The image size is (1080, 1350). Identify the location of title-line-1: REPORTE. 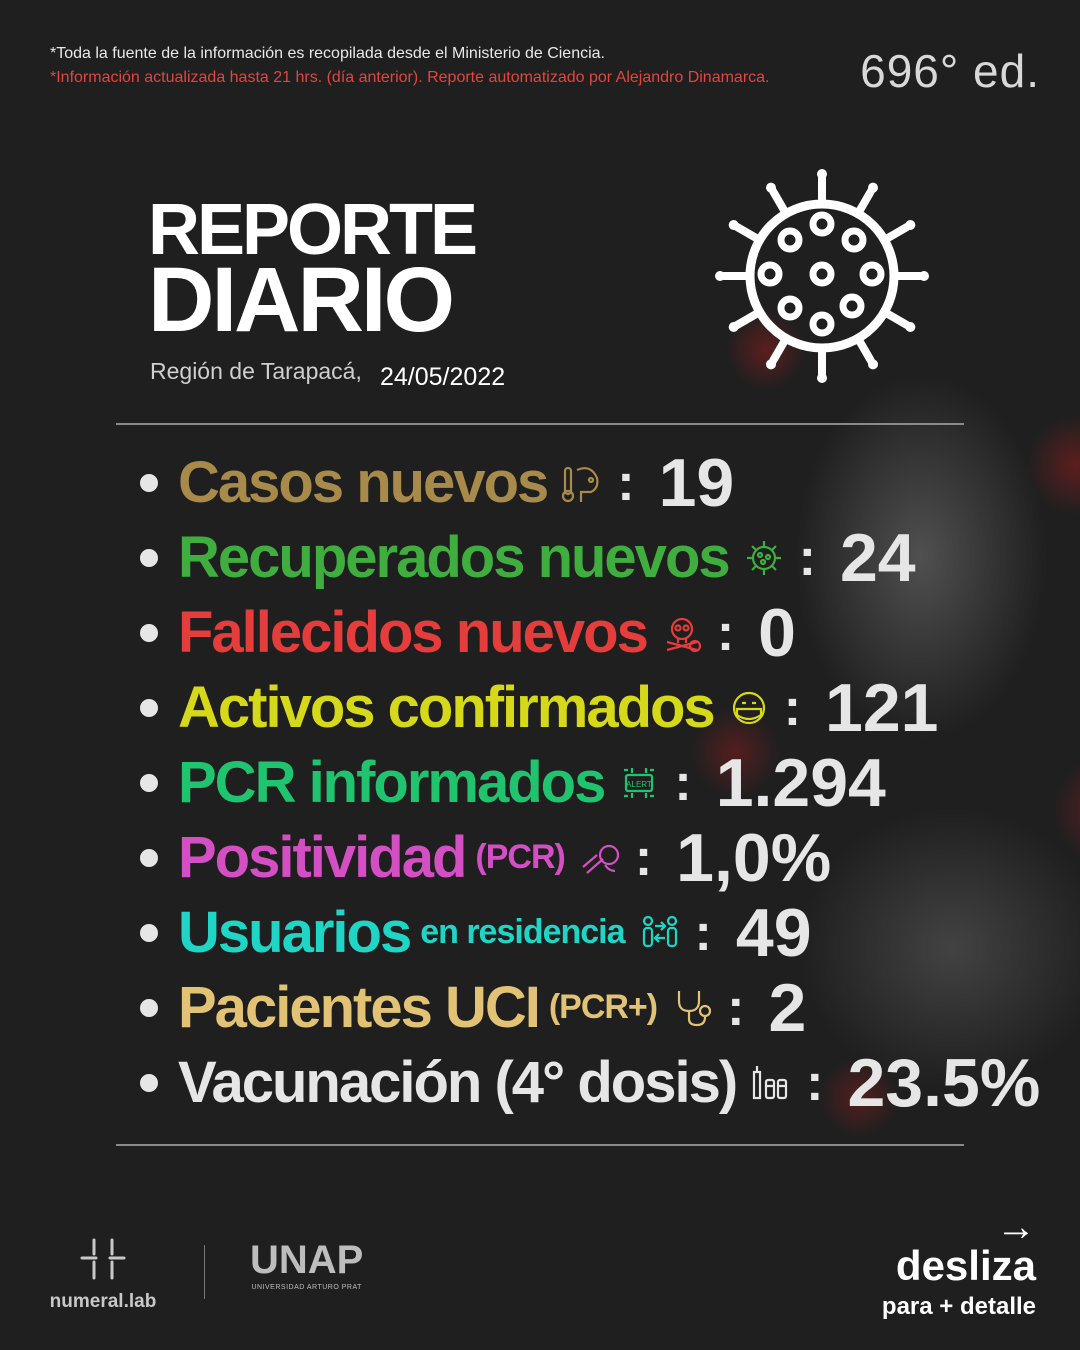
(313, 230).